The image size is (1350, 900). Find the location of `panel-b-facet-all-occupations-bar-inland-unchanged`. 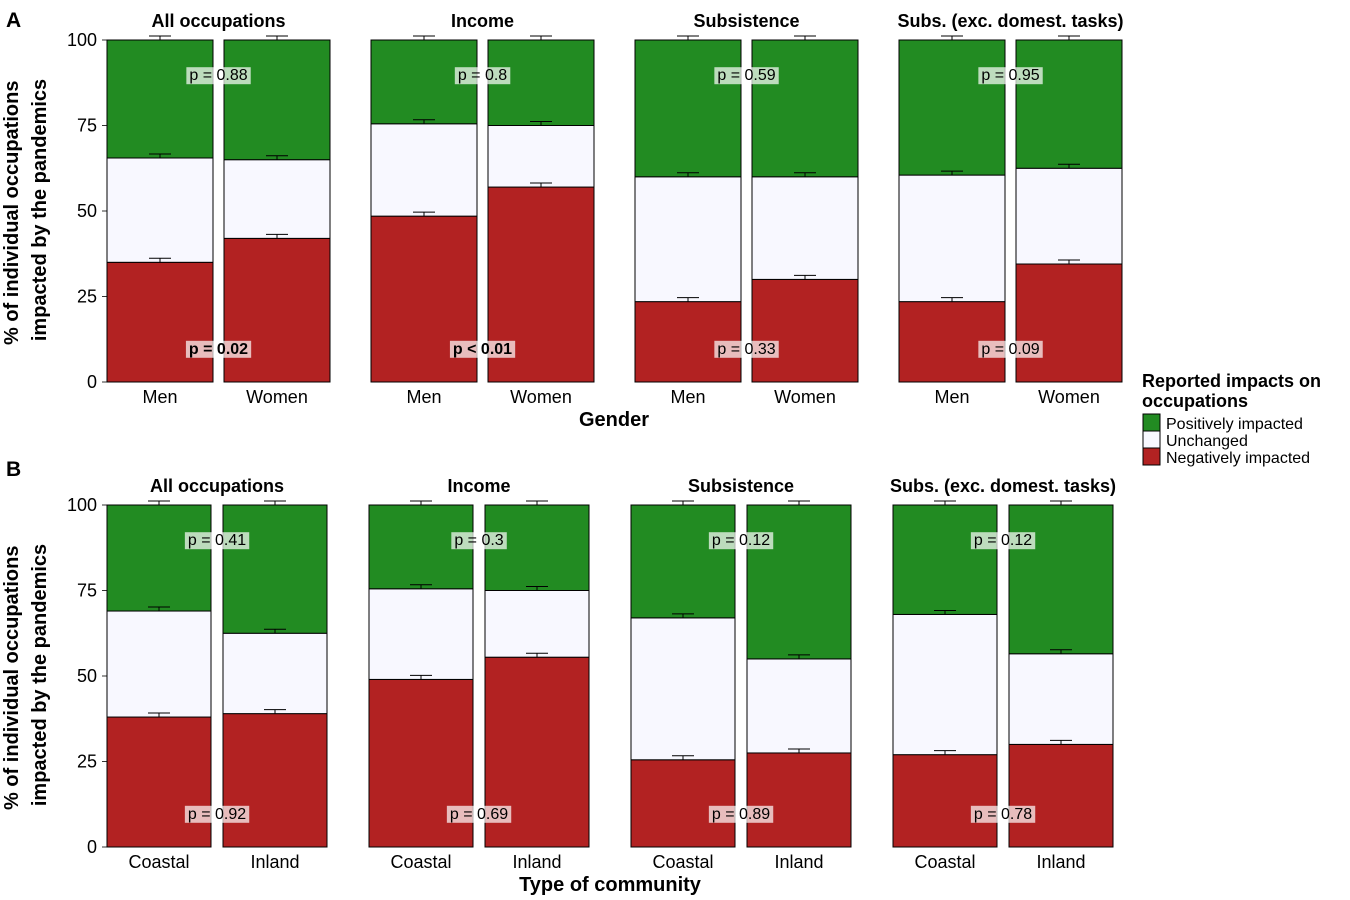

panel-b-facet-all-occupations-bar-inland-unchanged is located at coordinates (275, 673).